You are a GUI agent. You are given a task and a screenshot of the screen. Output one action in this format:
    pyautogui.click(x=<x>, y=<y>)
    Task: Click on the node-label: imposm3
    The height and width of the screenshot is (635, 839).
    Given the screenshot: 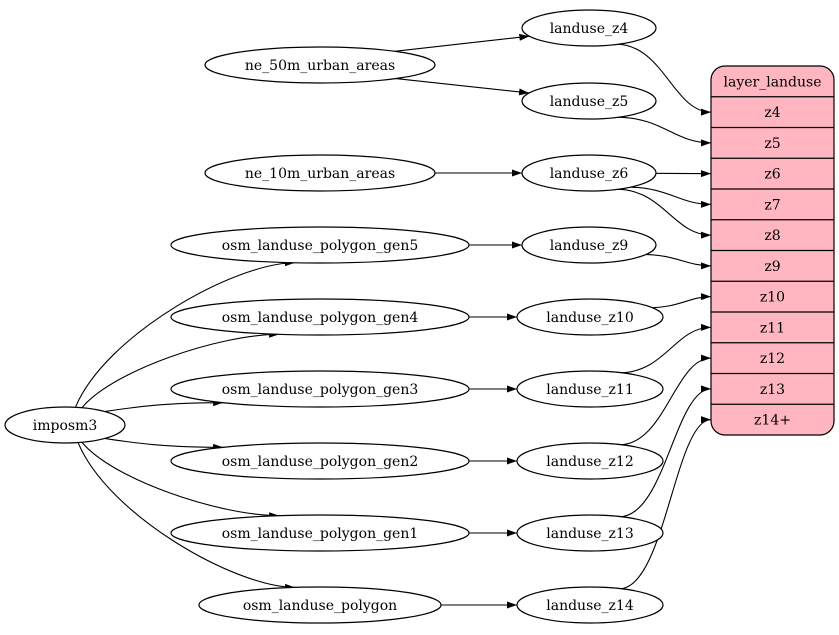 What is the action you would take?
    pyautogui.click(x=65, y=426)
    